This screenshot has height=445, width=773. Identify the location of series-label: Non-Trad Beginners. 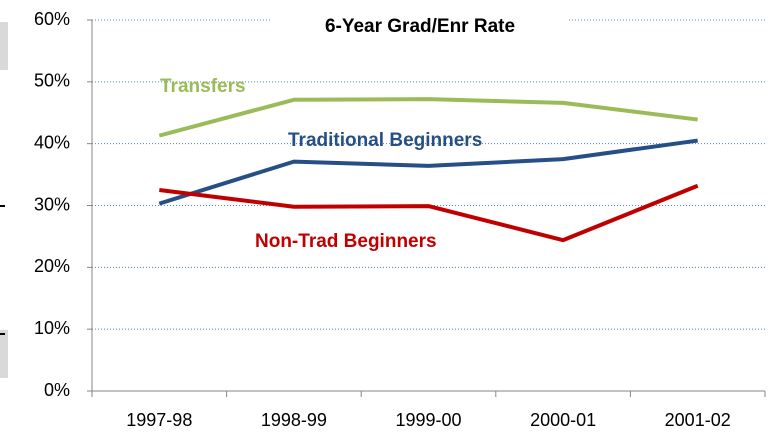
(346, 241).